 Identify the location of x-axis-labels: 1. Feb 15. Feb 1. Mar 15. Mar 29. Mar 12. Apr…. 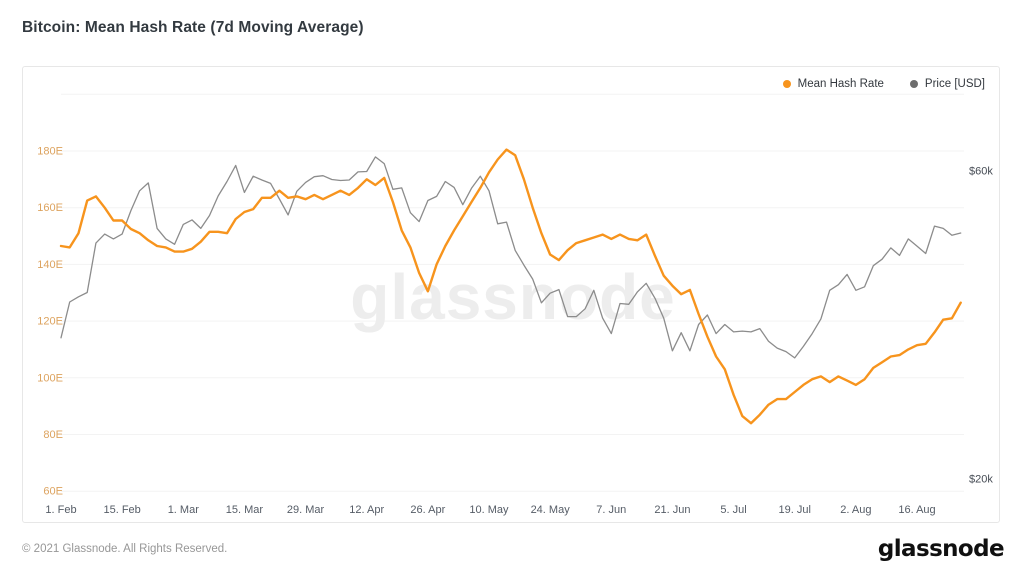
(490, 510).